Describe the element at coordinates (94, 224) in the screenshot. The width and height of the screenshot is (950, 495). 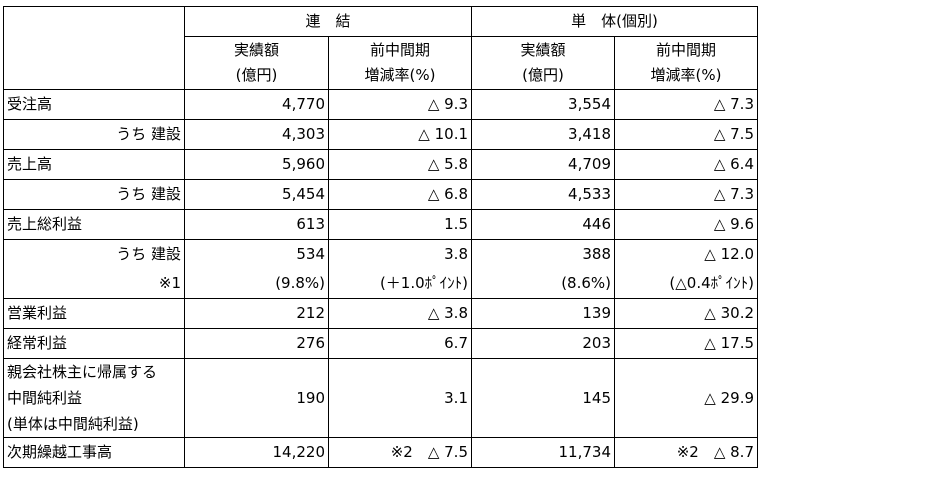
I see `row-label: 売上総利益` at that location.